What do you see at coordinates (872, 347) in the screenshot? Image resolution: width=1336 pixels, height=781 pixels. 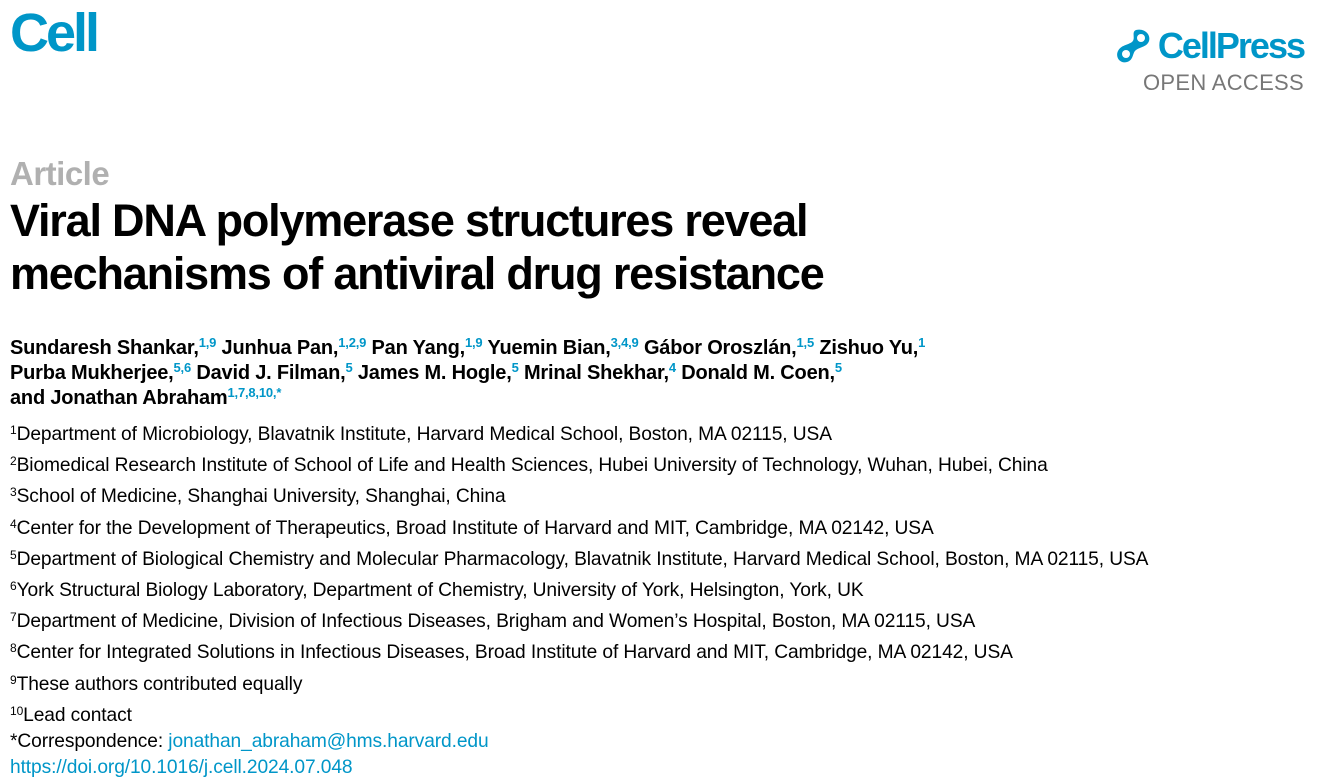 I see `author: Zishuo Yu,1` at bounding box center [872, 347].